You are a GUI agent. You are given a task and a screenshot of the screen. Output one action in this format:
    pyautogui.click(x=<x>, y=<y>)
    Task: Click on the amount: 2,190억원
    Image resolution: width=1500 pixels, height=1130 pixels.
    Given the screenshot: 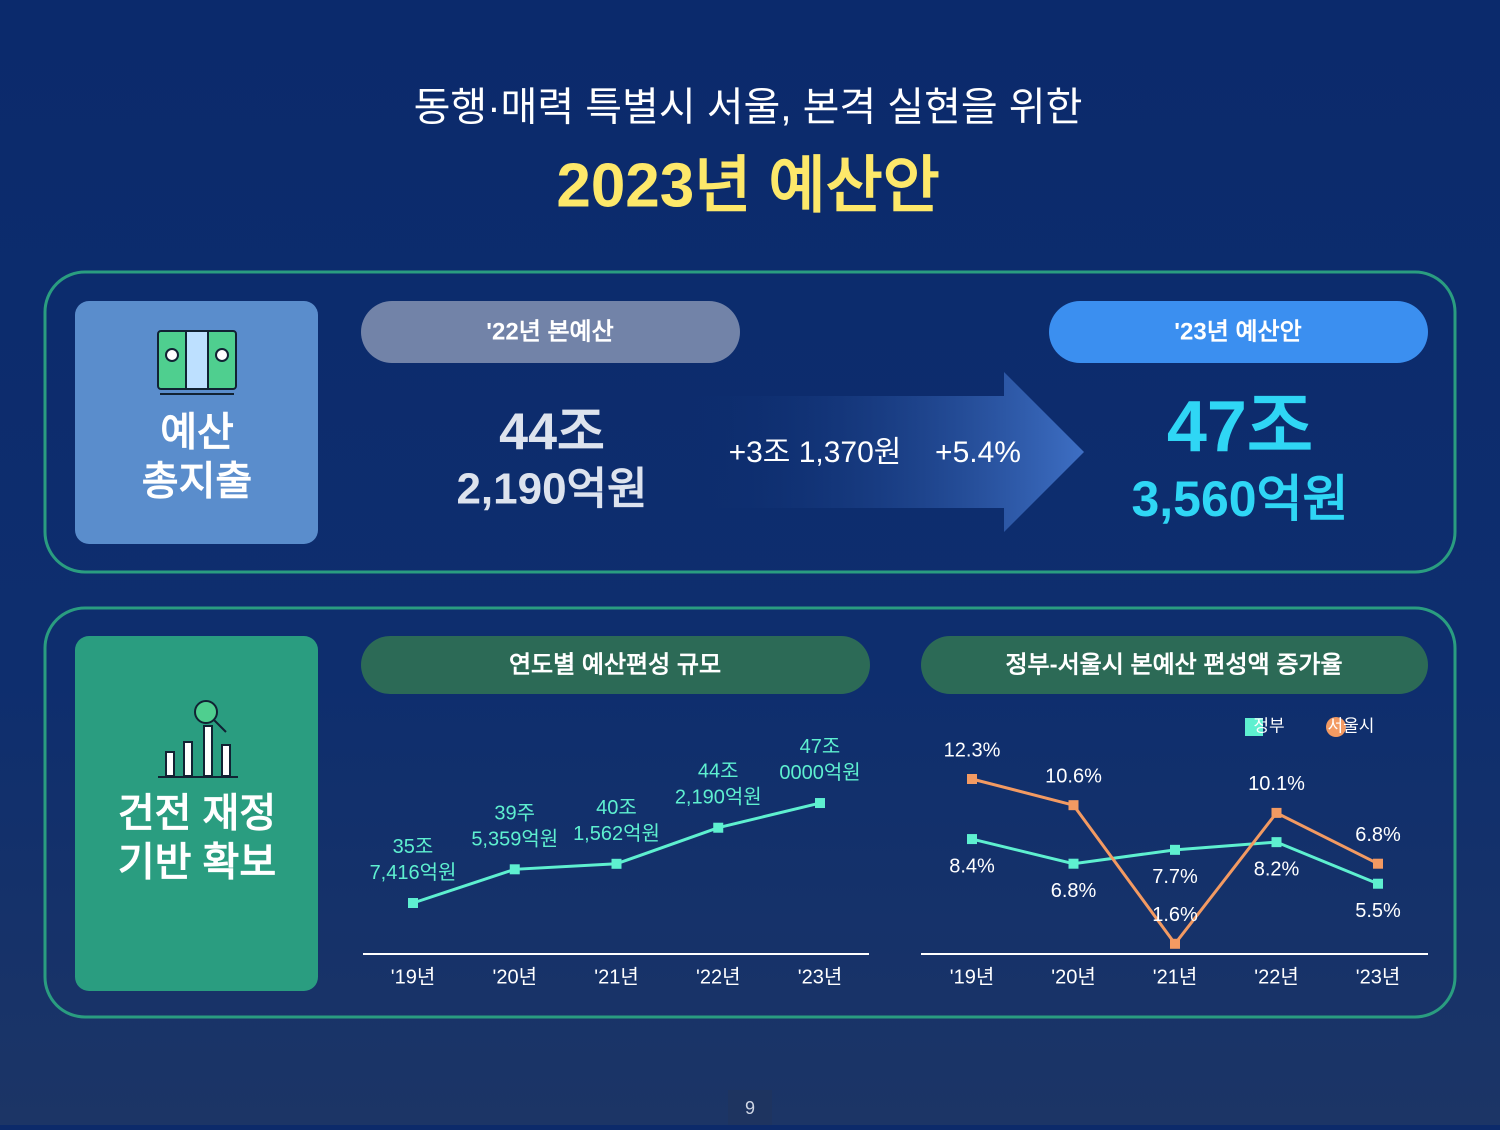 What is the action you would take?
    pyautogui.click(x=551, y=489)
    